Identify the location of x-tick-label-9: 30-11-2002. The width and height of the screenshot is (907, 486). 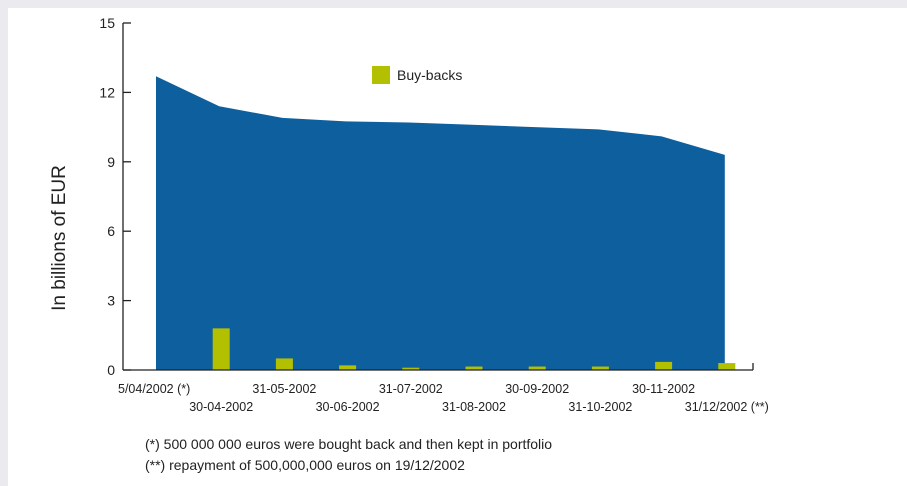
(663, 389).